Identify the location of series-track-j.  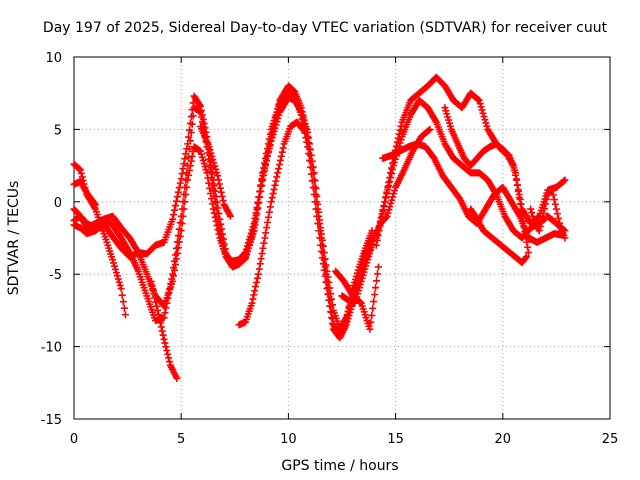
(364, 259).